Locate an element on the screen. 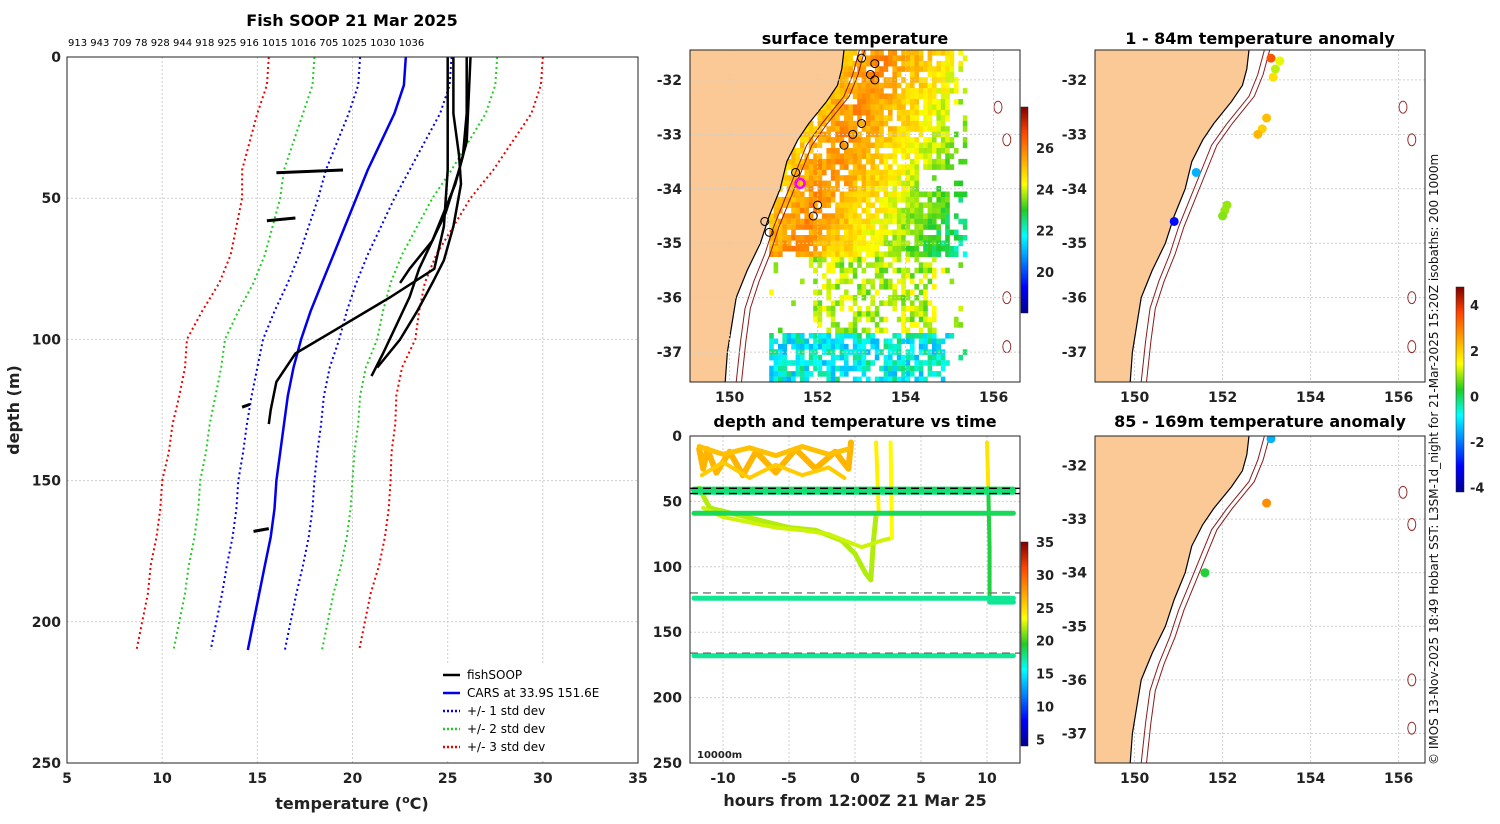 Image resolution: width=1500 pixels, height=824 pixels. anomaly-point is located at coordinates (1271, 440).